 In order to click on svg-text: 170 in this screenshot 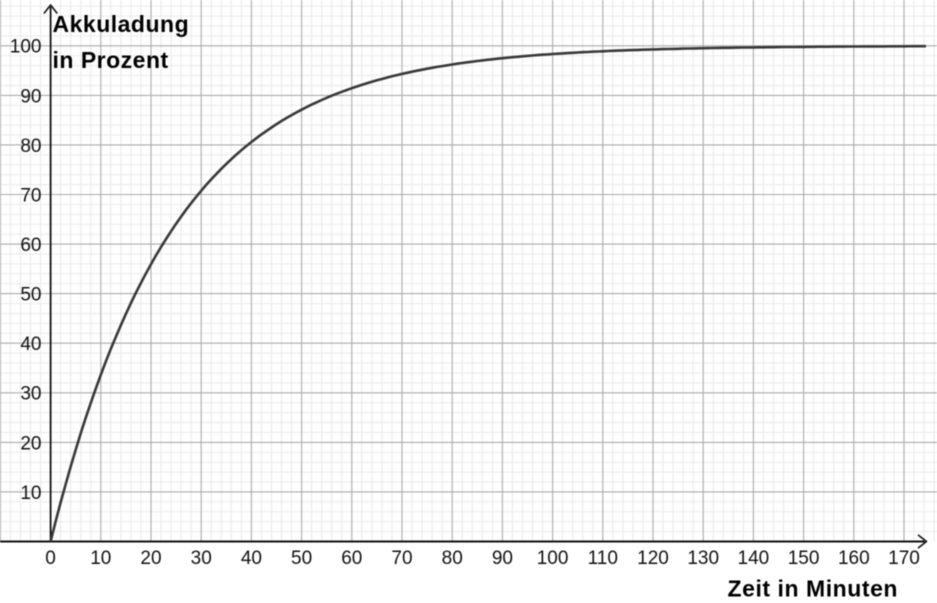, I will do `click(904, 558)`.